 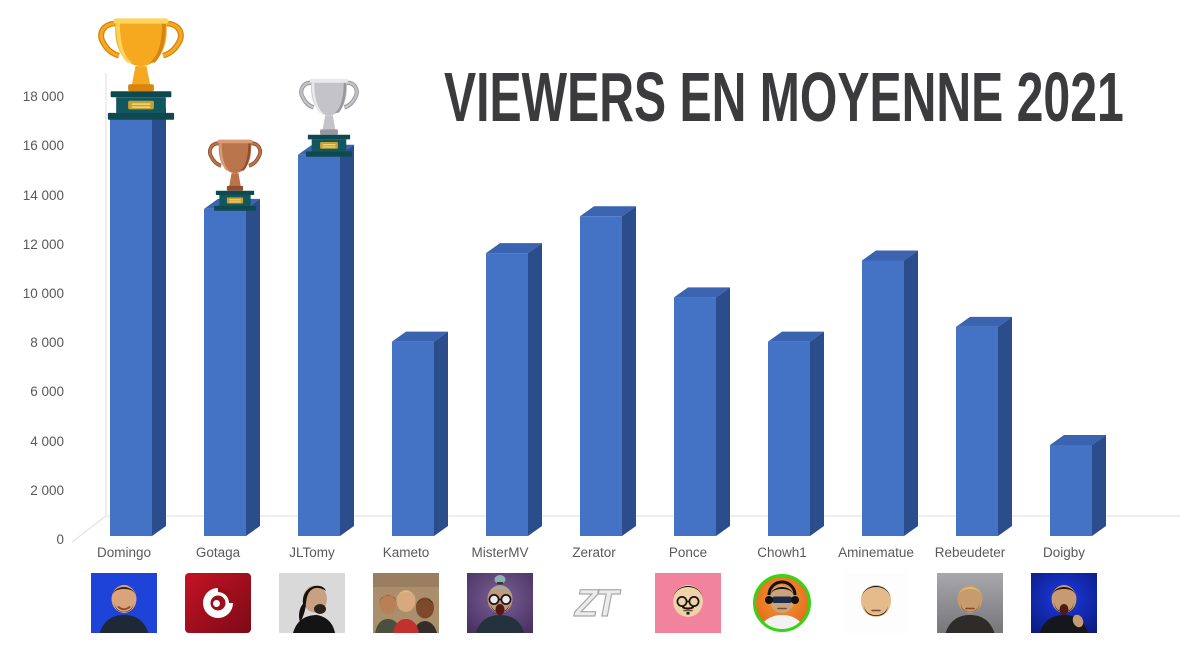 I want to click on bar-mistermv, so click(x=514, y=389).